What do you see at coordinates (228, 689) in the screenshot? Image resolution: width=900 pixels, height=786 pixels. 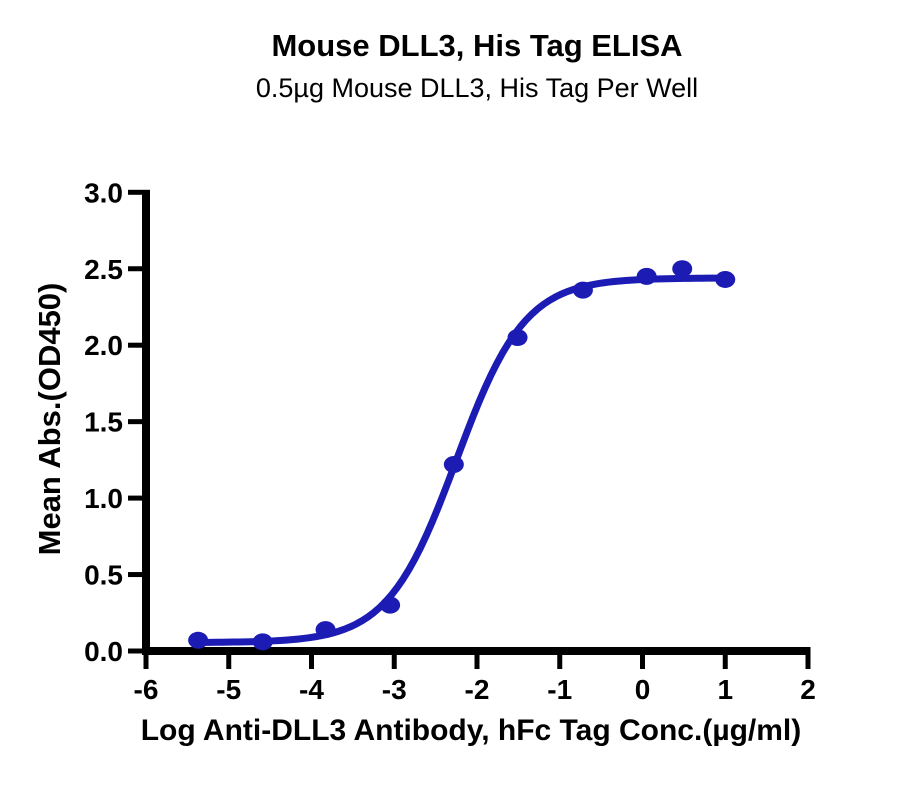 I see `x-tick-label: -5` at bounding box center [228, 689].